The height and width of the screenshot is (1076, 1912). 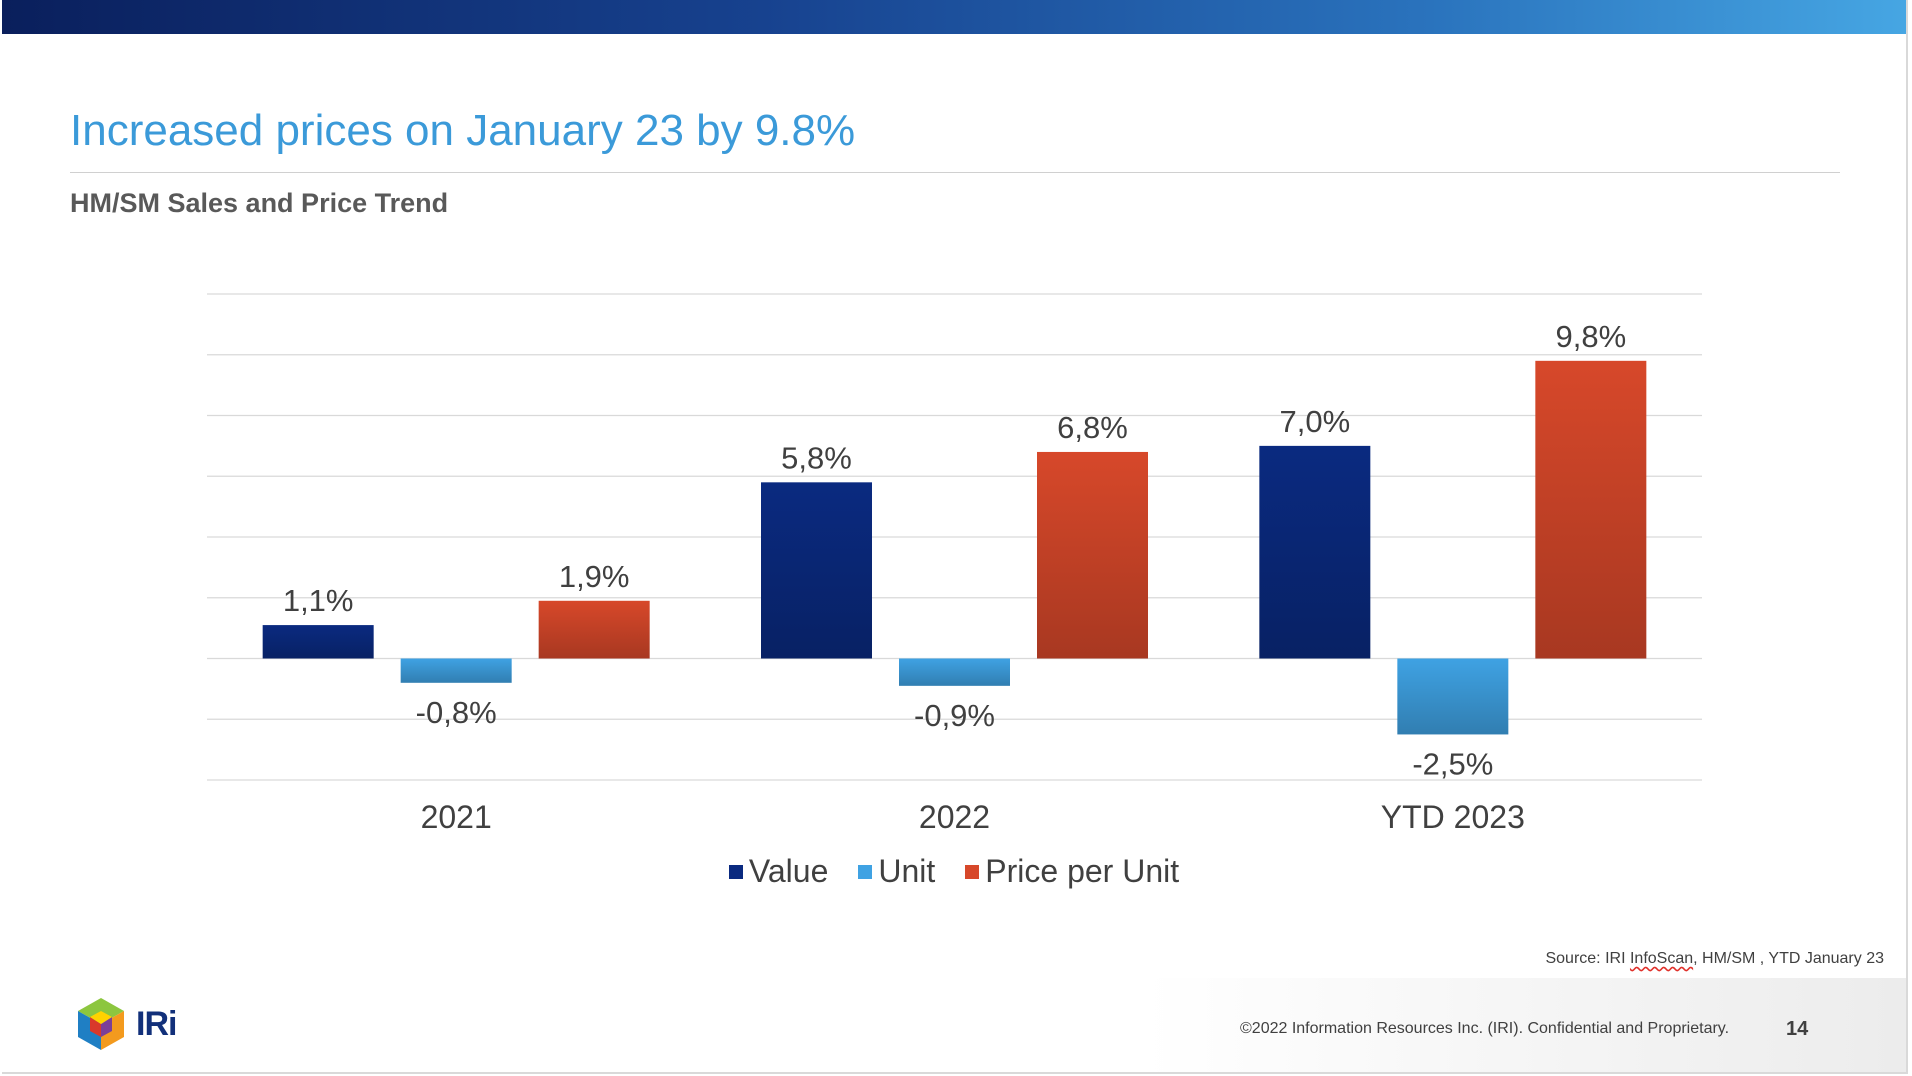 What do you see at coordinates (463, 130) in the screenshot?
I see `page-title: Increased prices on January 23 by 9.8%` at bounding box center [463, 130].